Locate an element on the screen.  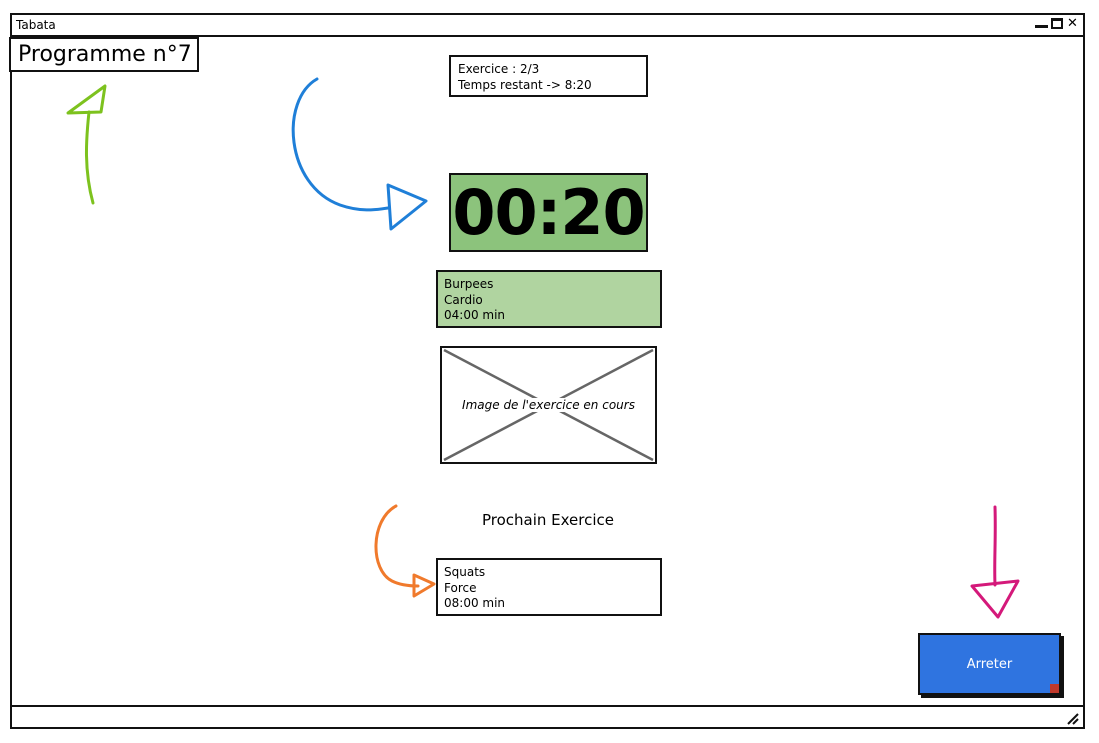
exercise-image-placeholder: Image de l'exercice en cours is located at coordinates (548, 405).